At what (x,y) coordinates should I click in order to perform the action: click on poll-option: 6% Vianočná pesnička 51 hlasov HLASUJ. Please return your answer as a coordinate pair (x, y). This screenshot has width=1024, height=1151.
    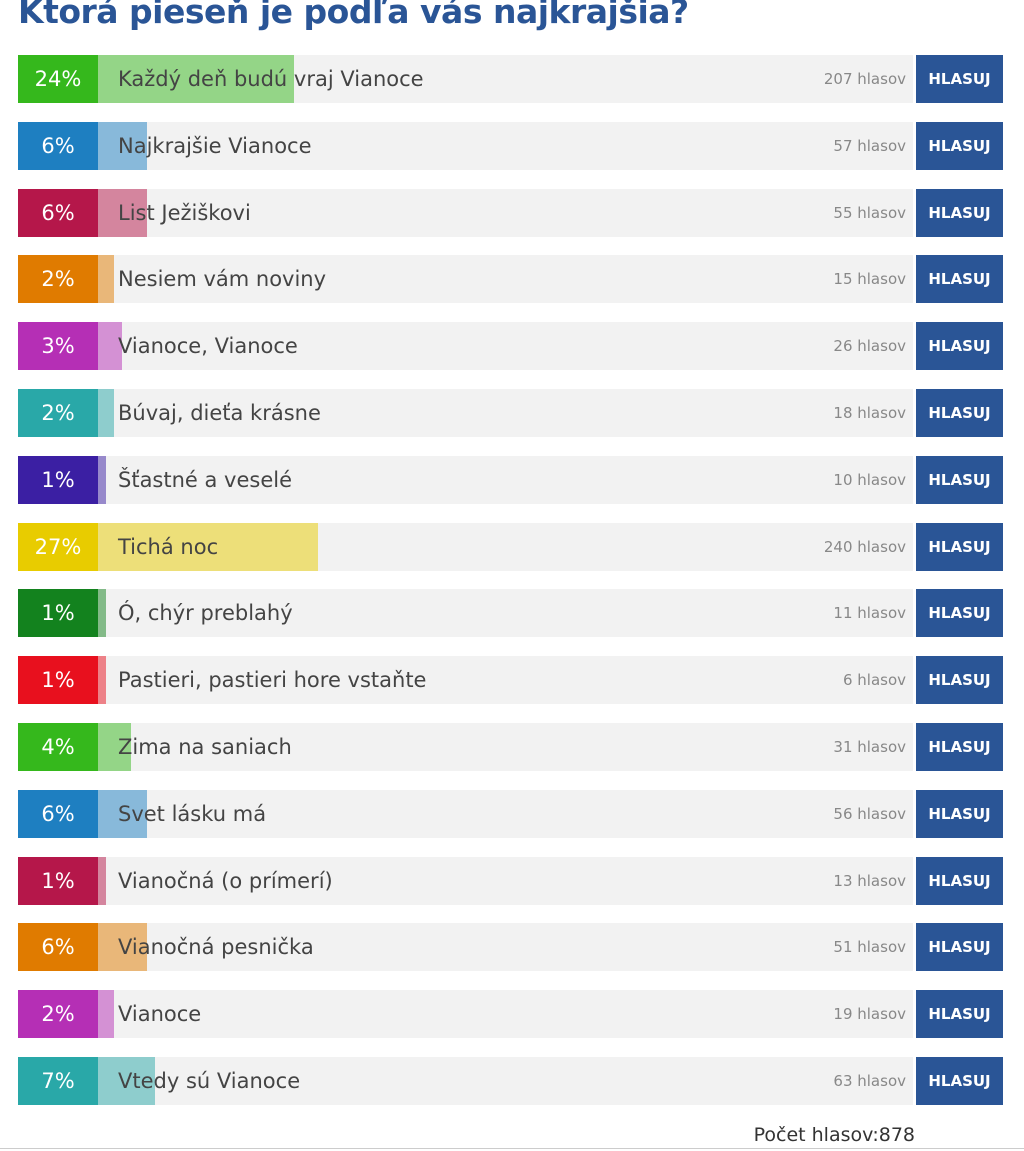
    Looking at the image, I should click on (510, 947).